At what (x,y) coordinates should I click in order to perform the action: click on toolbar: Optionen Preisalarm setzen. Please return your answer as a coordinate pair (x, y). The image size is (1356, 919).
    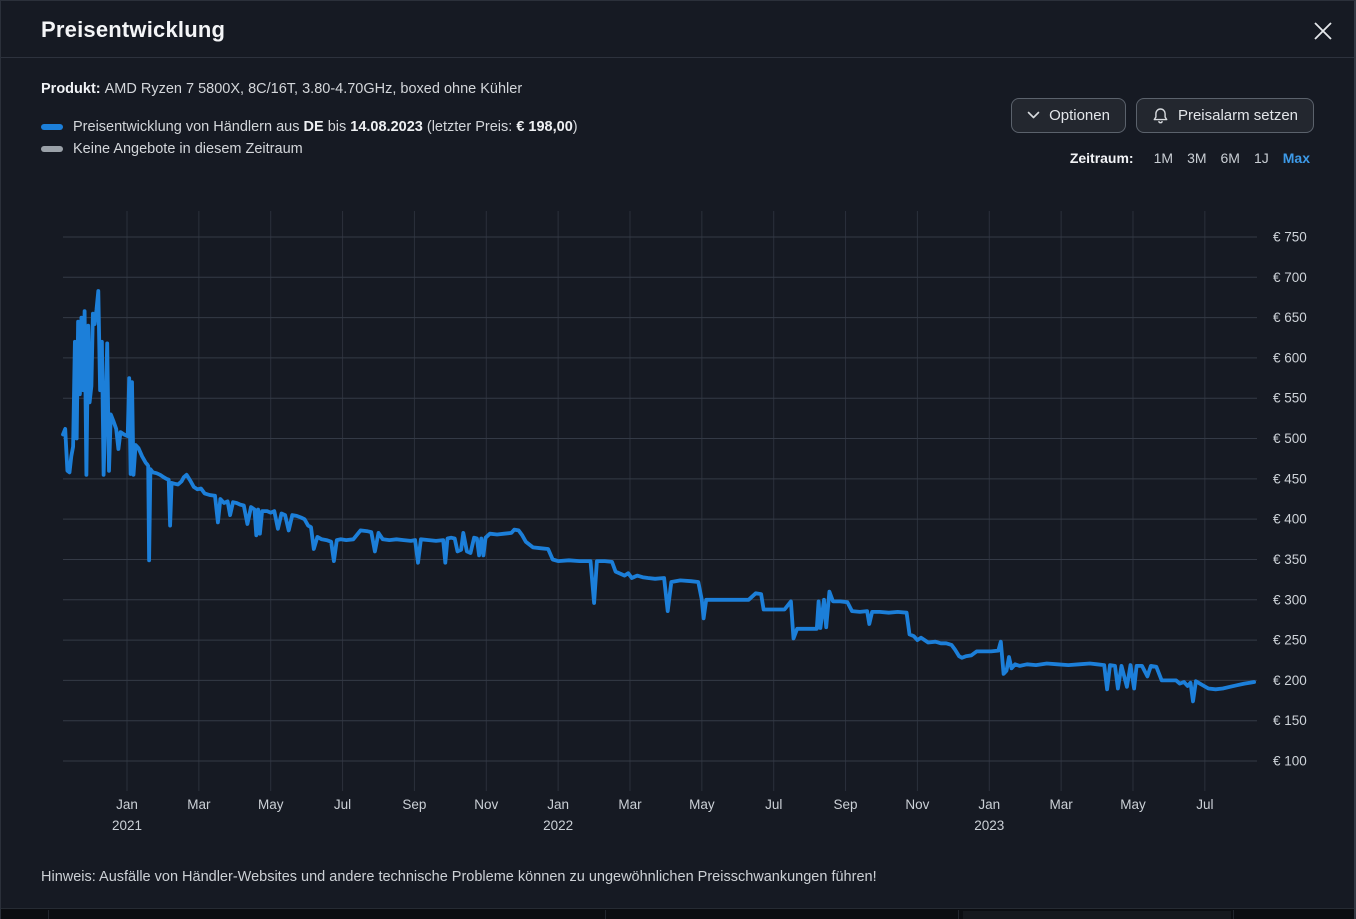
    Looking at the image, I should click on (1162, 115).